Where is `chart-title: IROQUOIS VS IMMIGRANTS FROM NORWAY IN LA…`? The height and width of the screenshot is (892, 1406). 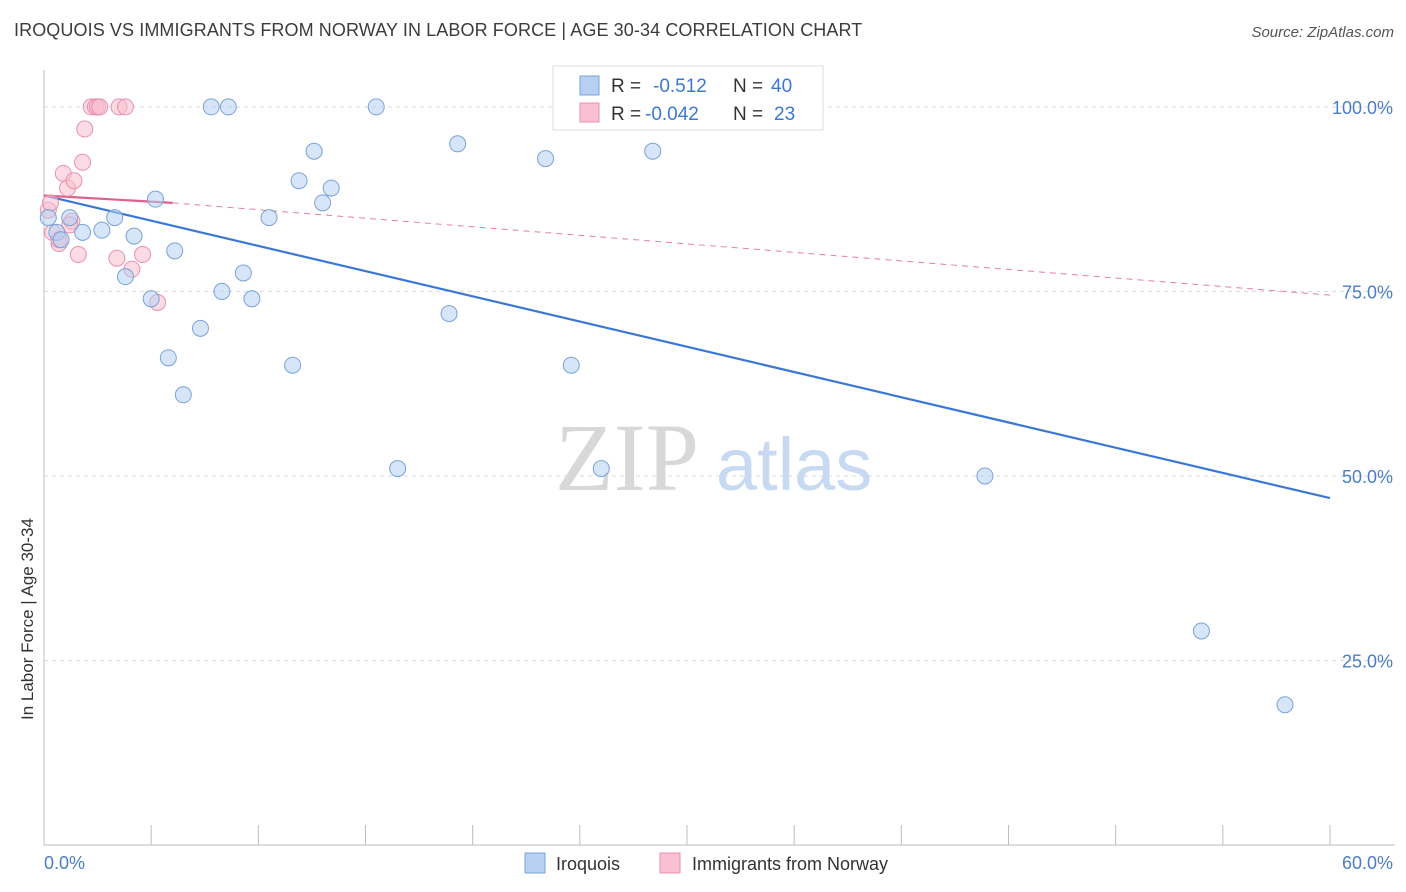
chart-title: IROQUOIS VS IMMIGRANTS FROM NORWAY IN LA… is located at coordinates (438, 30).